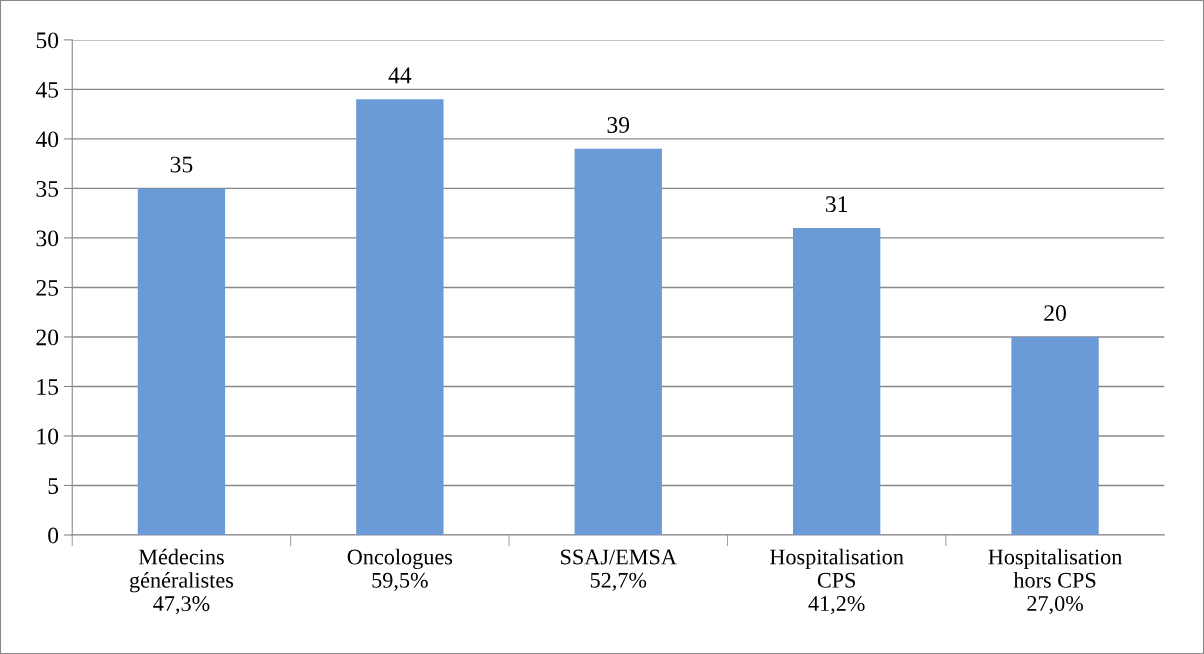 This screenshot has height=654, width=1204. Describe the element at coordinates (618, 125) in the screenshot. I see `data-label: 39` at that location.